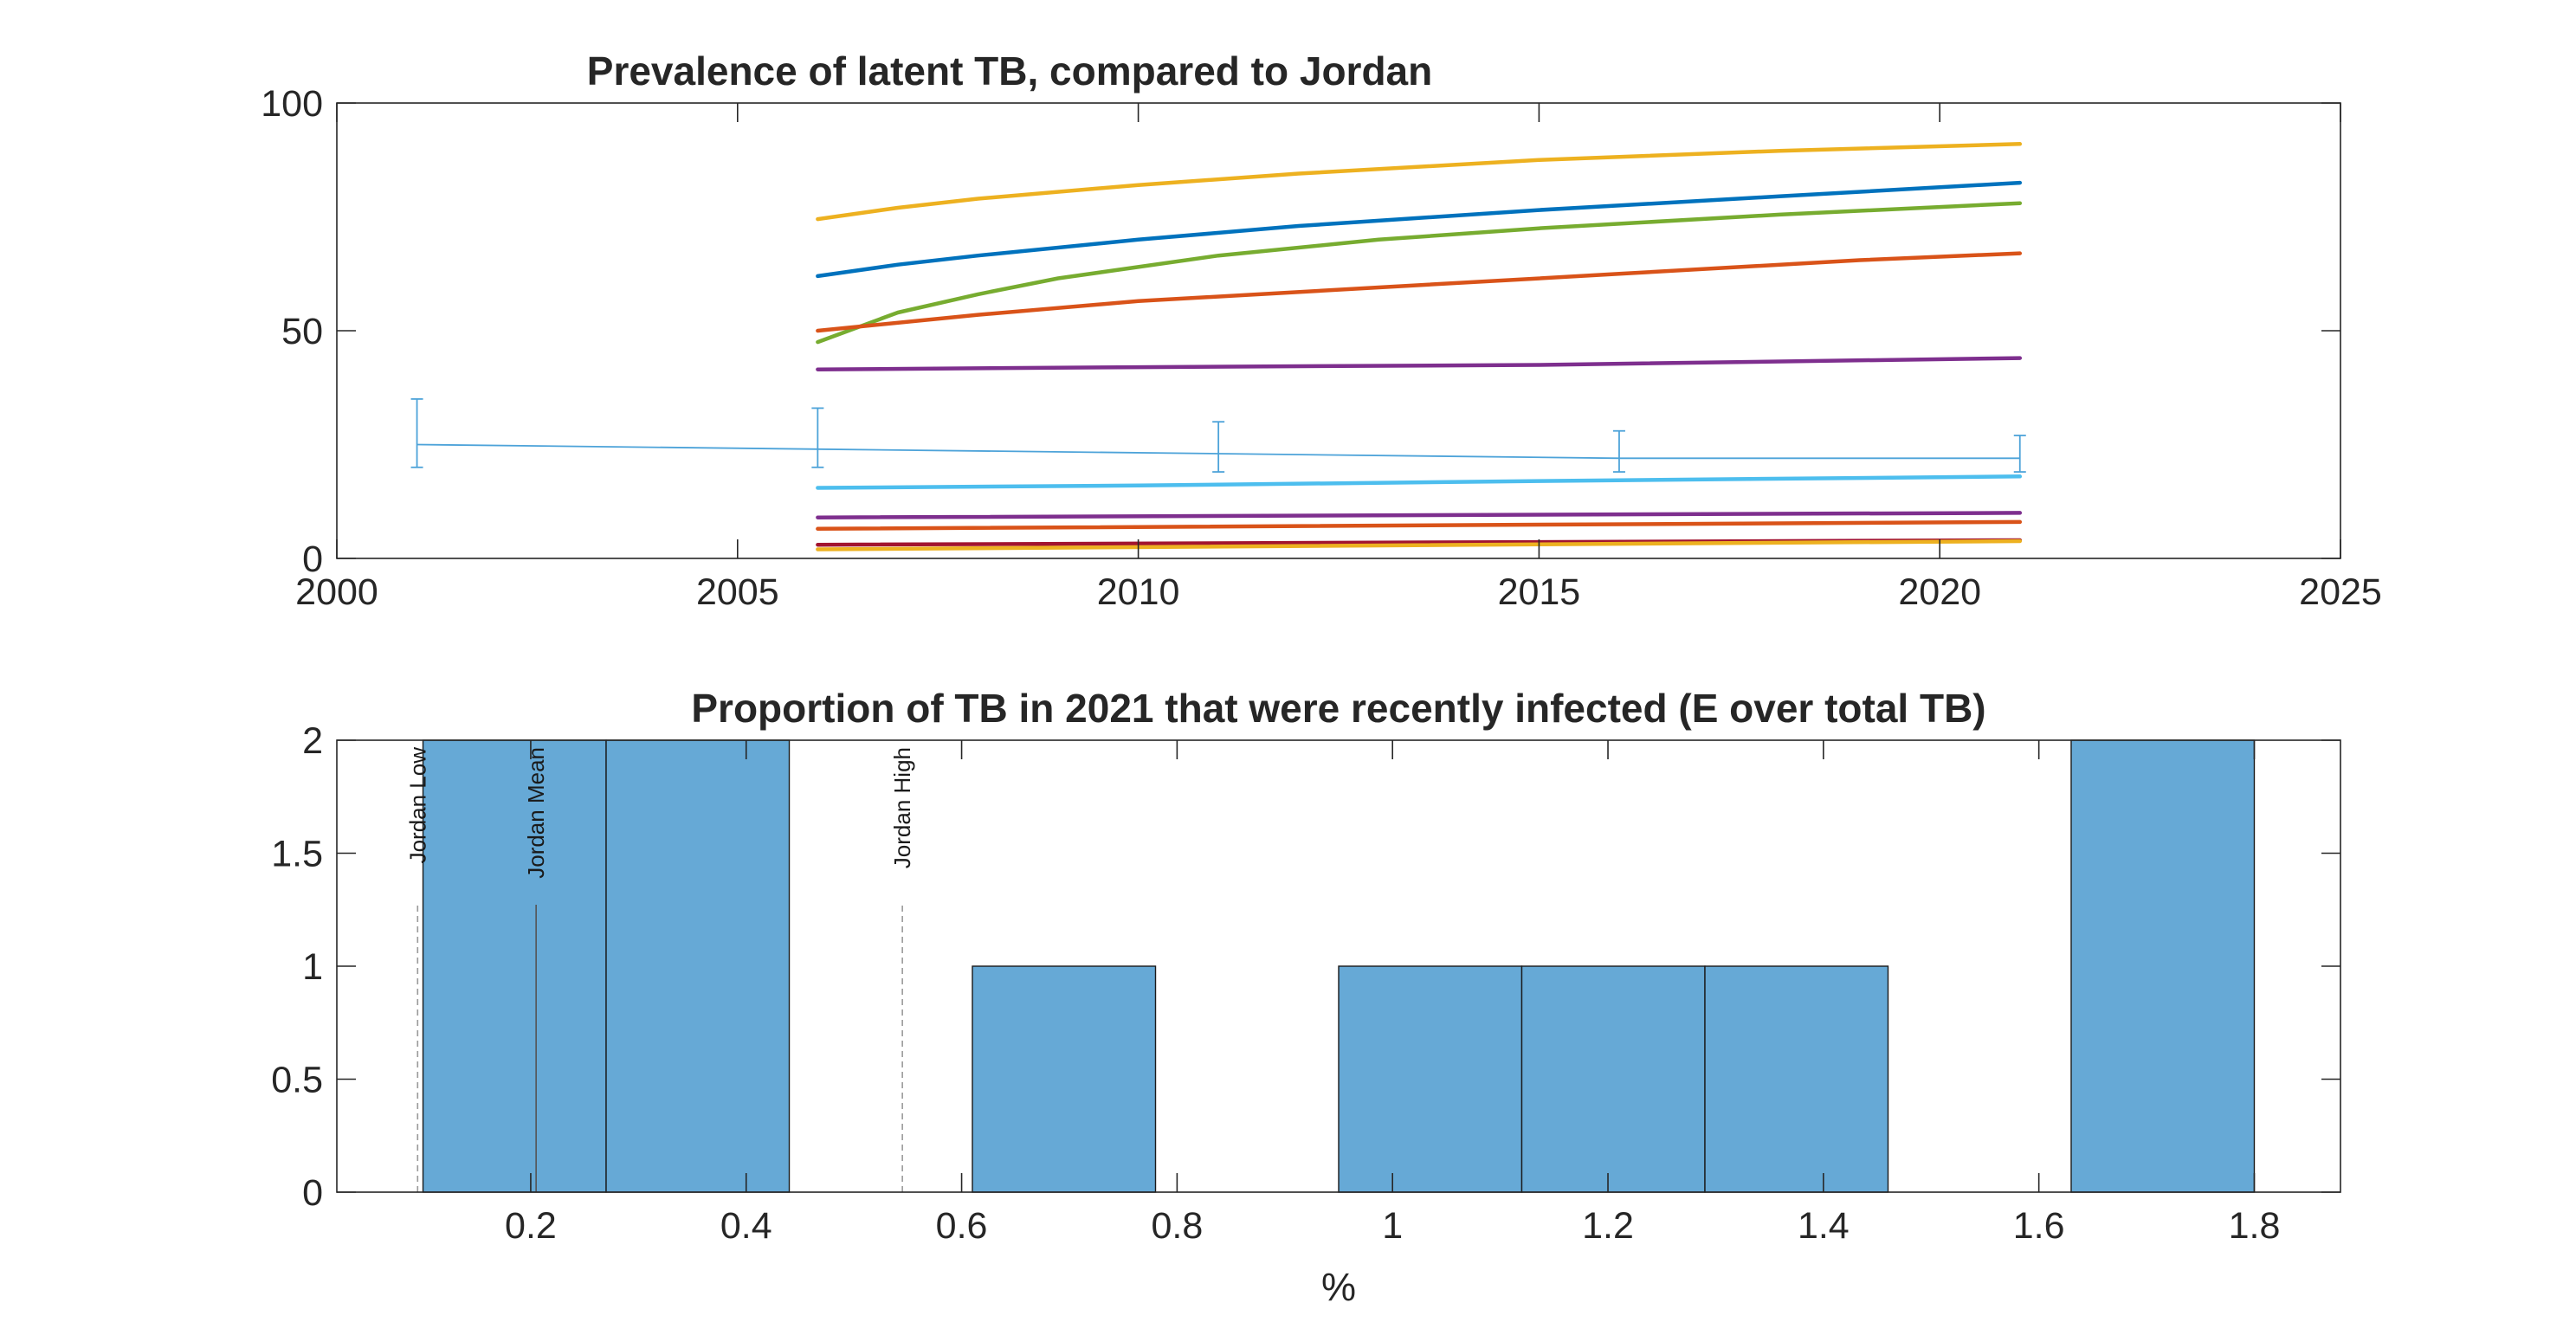 The width and height of the screenshot is (2576, 1335). What do you see at coordinates (297, 1080) in the screenshot?
I see `y-tick-label: 0.5` at bounding box center [297, 1080].